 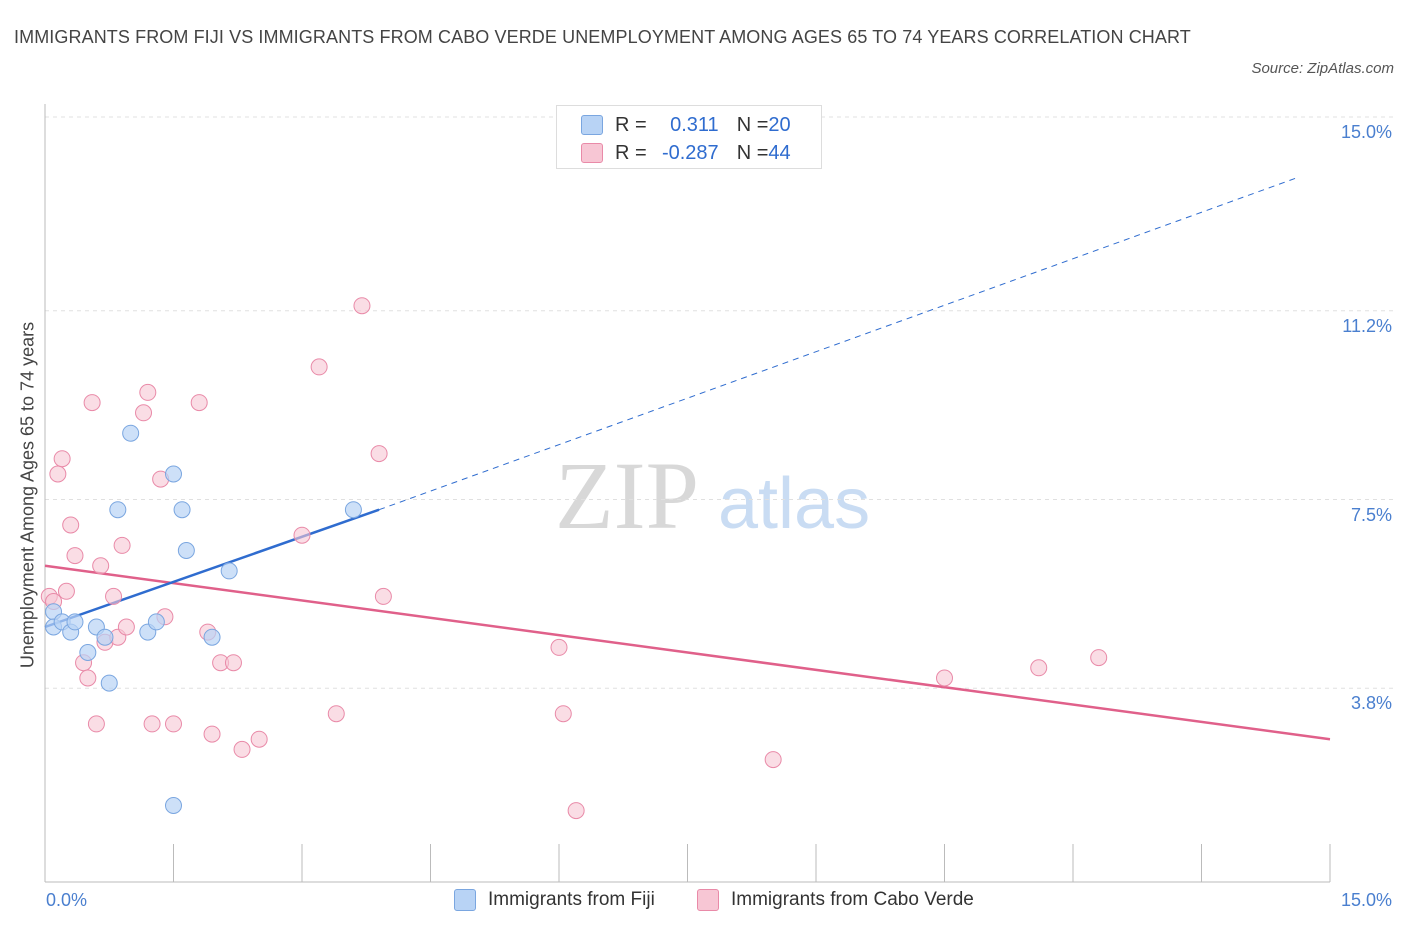 I want to click on cabo-r-value: -0.287, so click(x=690, y=152).